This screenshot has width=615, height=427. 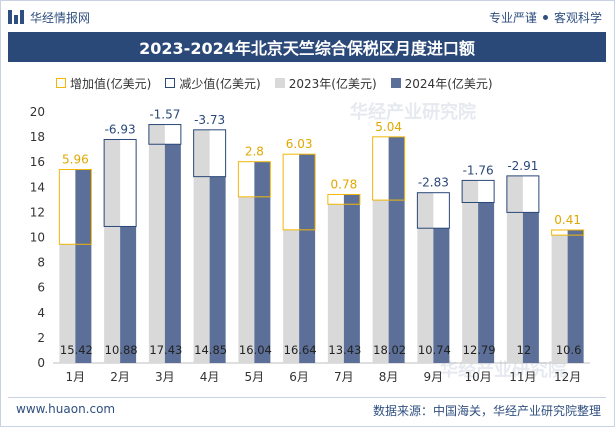 I want to click on y-tick-label: 0, so click(x=41, y=363).